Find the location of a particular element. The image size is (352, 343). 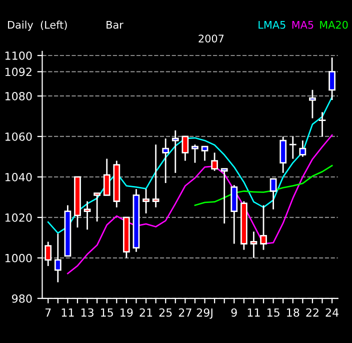

y-tick-label: 1080 is located at coordinates (18, 96).